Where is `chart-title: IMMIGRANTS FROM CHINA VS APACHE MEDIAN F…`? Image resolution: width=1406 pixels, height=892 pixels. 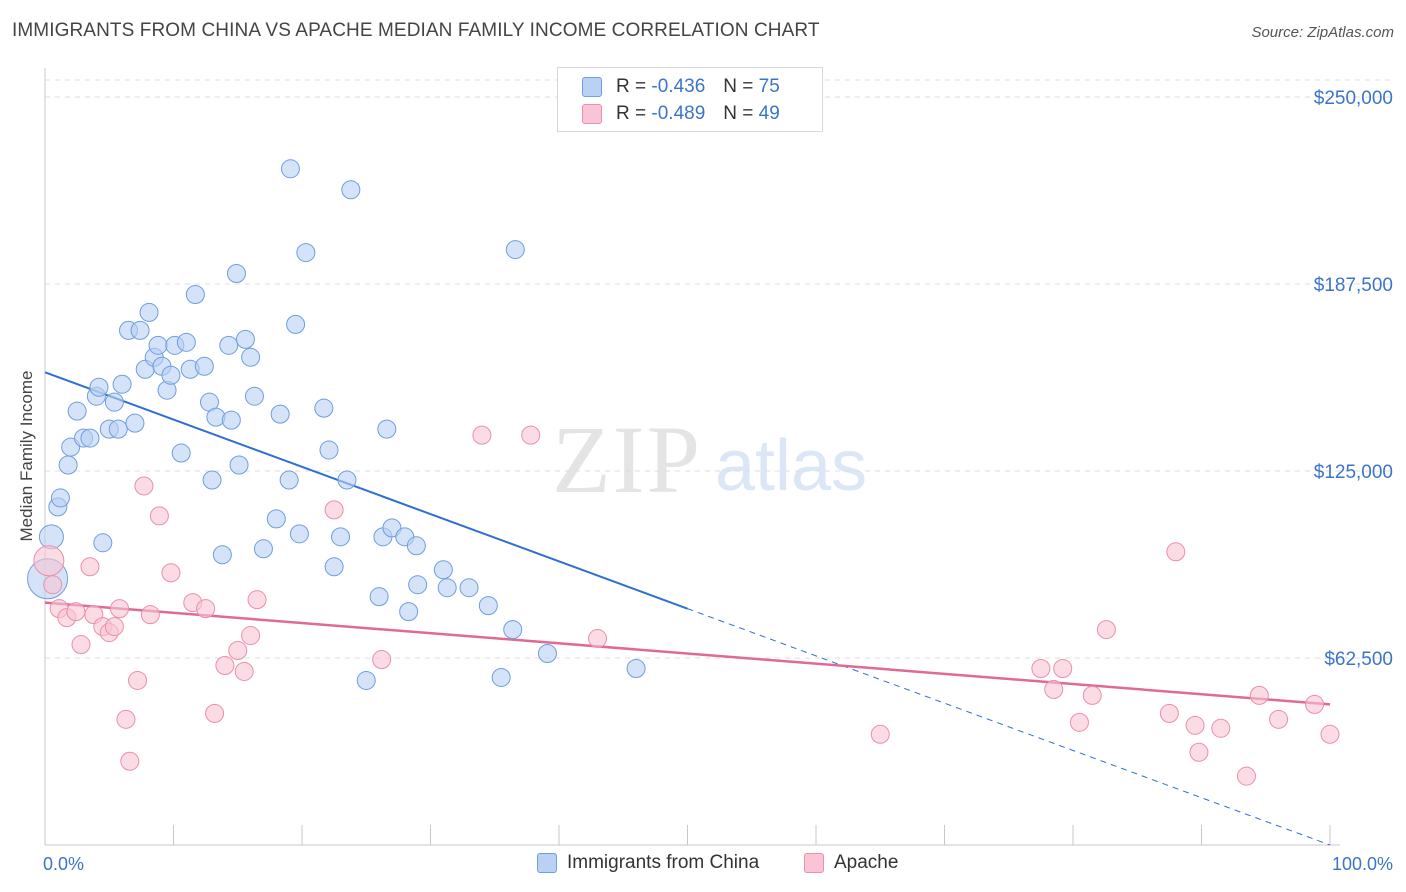 chart-title: IMMIGRANTS FROM CHINA VS APACHE MEDIAN F… is located at coordinates (416, 30).